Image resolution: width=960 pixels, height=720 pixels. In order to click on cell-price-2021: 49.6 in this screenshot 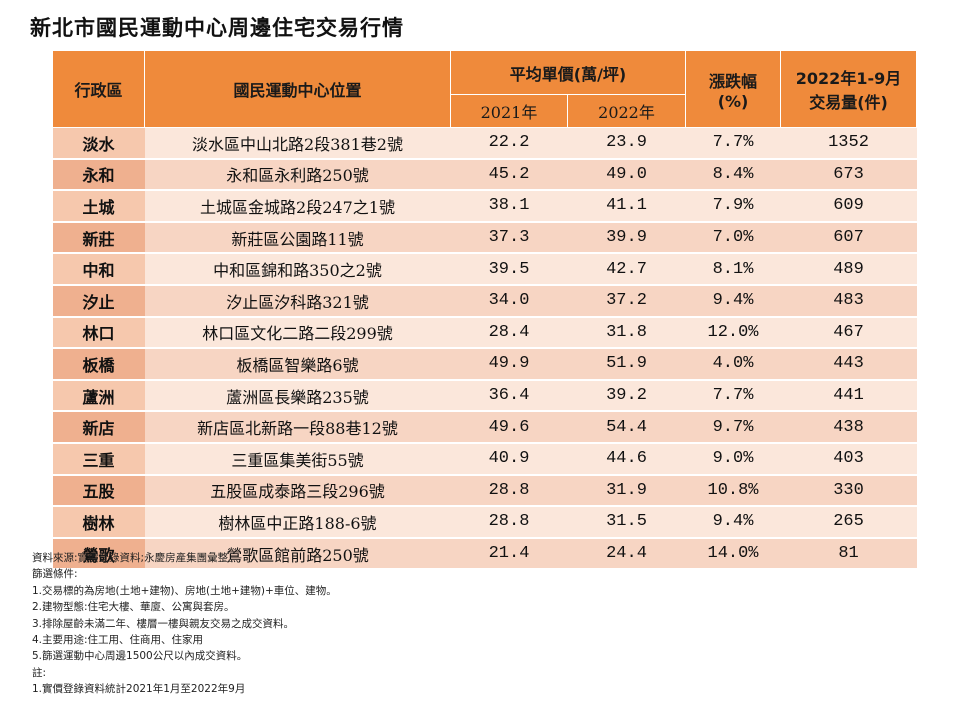, I will do `click(509, 427)`.